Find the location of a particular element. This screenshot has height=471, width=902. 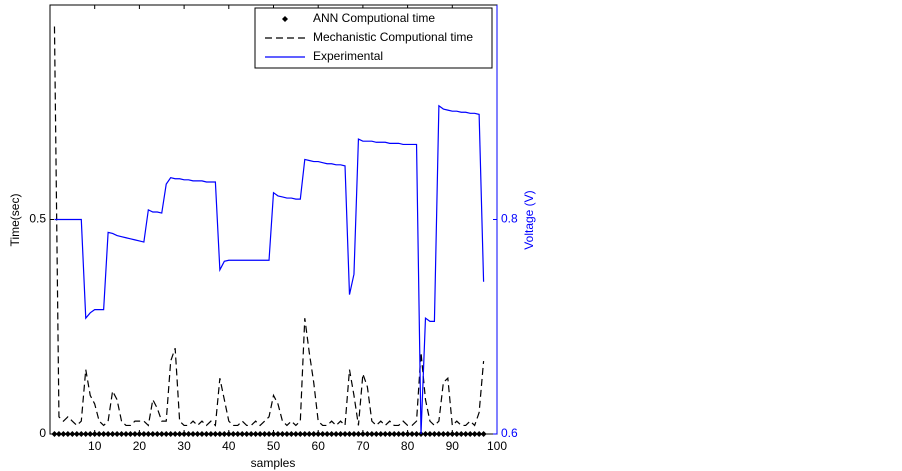

x-tick-label: 40 is located at coordinates (229, 446).